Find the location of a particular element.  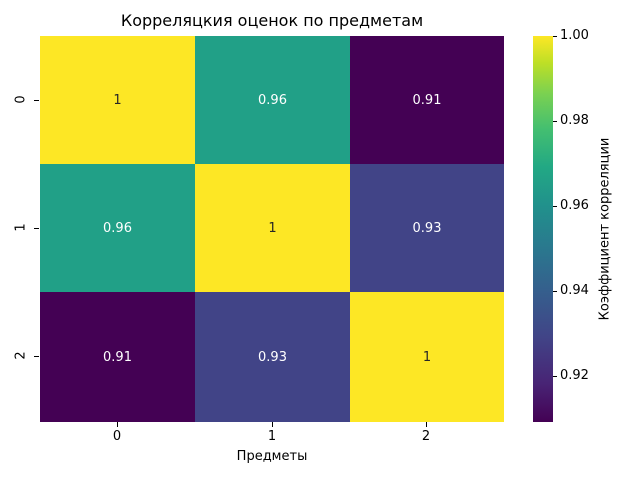

heatmap-cell-0-1: 0.96 is located at coordinates (272, 100).